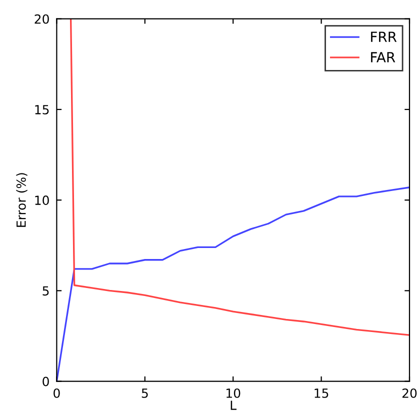 The image size is (420, 419). Describe the element at coordinates (409, 393) in the screenshot. I see `x-tick-label: 20` at that location.